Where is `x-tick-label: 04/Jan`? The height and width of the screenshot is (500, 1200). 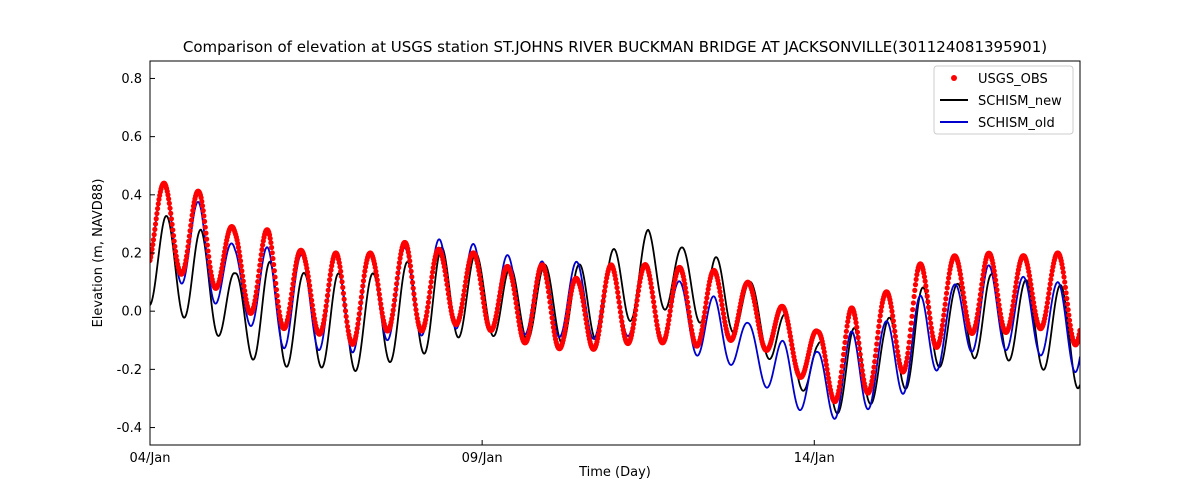 x-tick-label: 04/Jan is located at coordinates (150, 458).